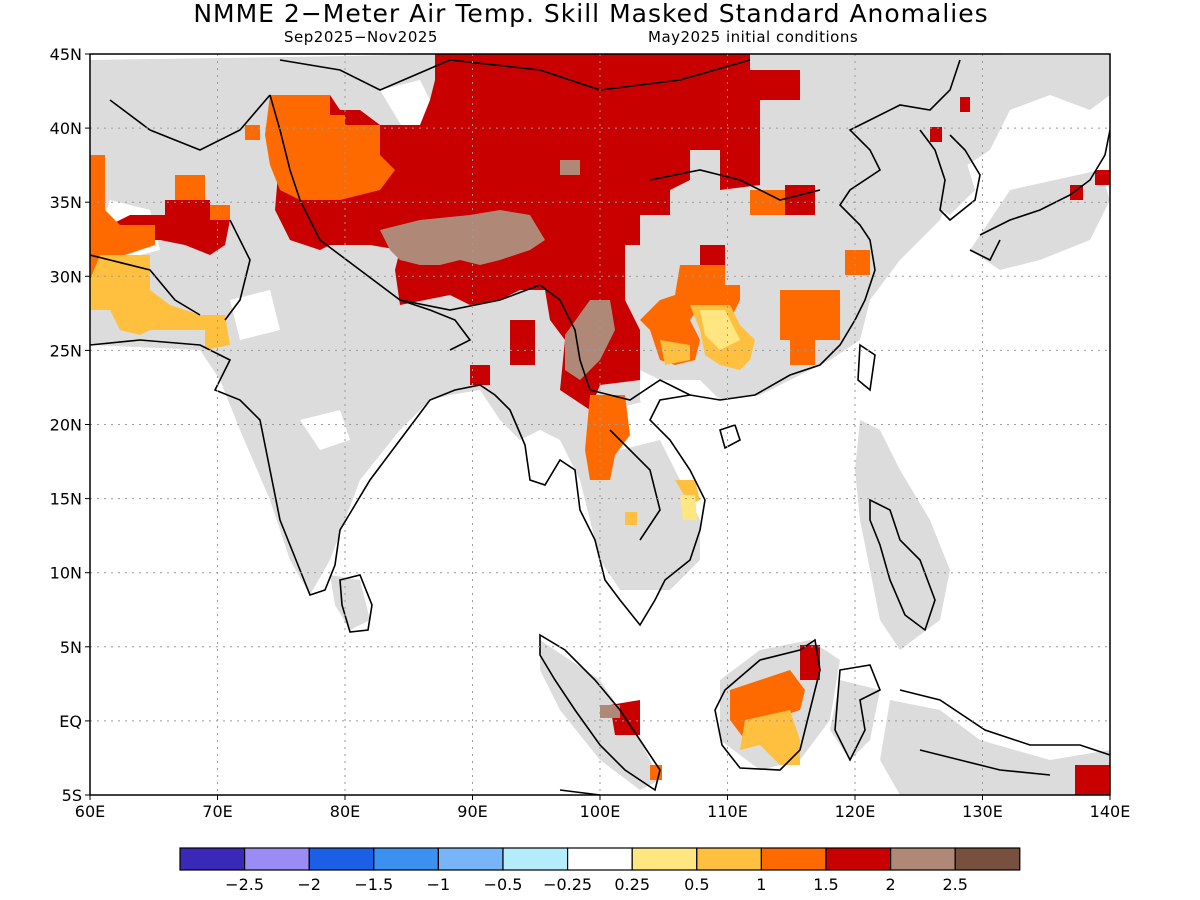 This screenshot has width=1200, height=900. Describe the element at coordinates (66, 499) in the screenshot. I see `lat-tick-label: 15N` at that location.